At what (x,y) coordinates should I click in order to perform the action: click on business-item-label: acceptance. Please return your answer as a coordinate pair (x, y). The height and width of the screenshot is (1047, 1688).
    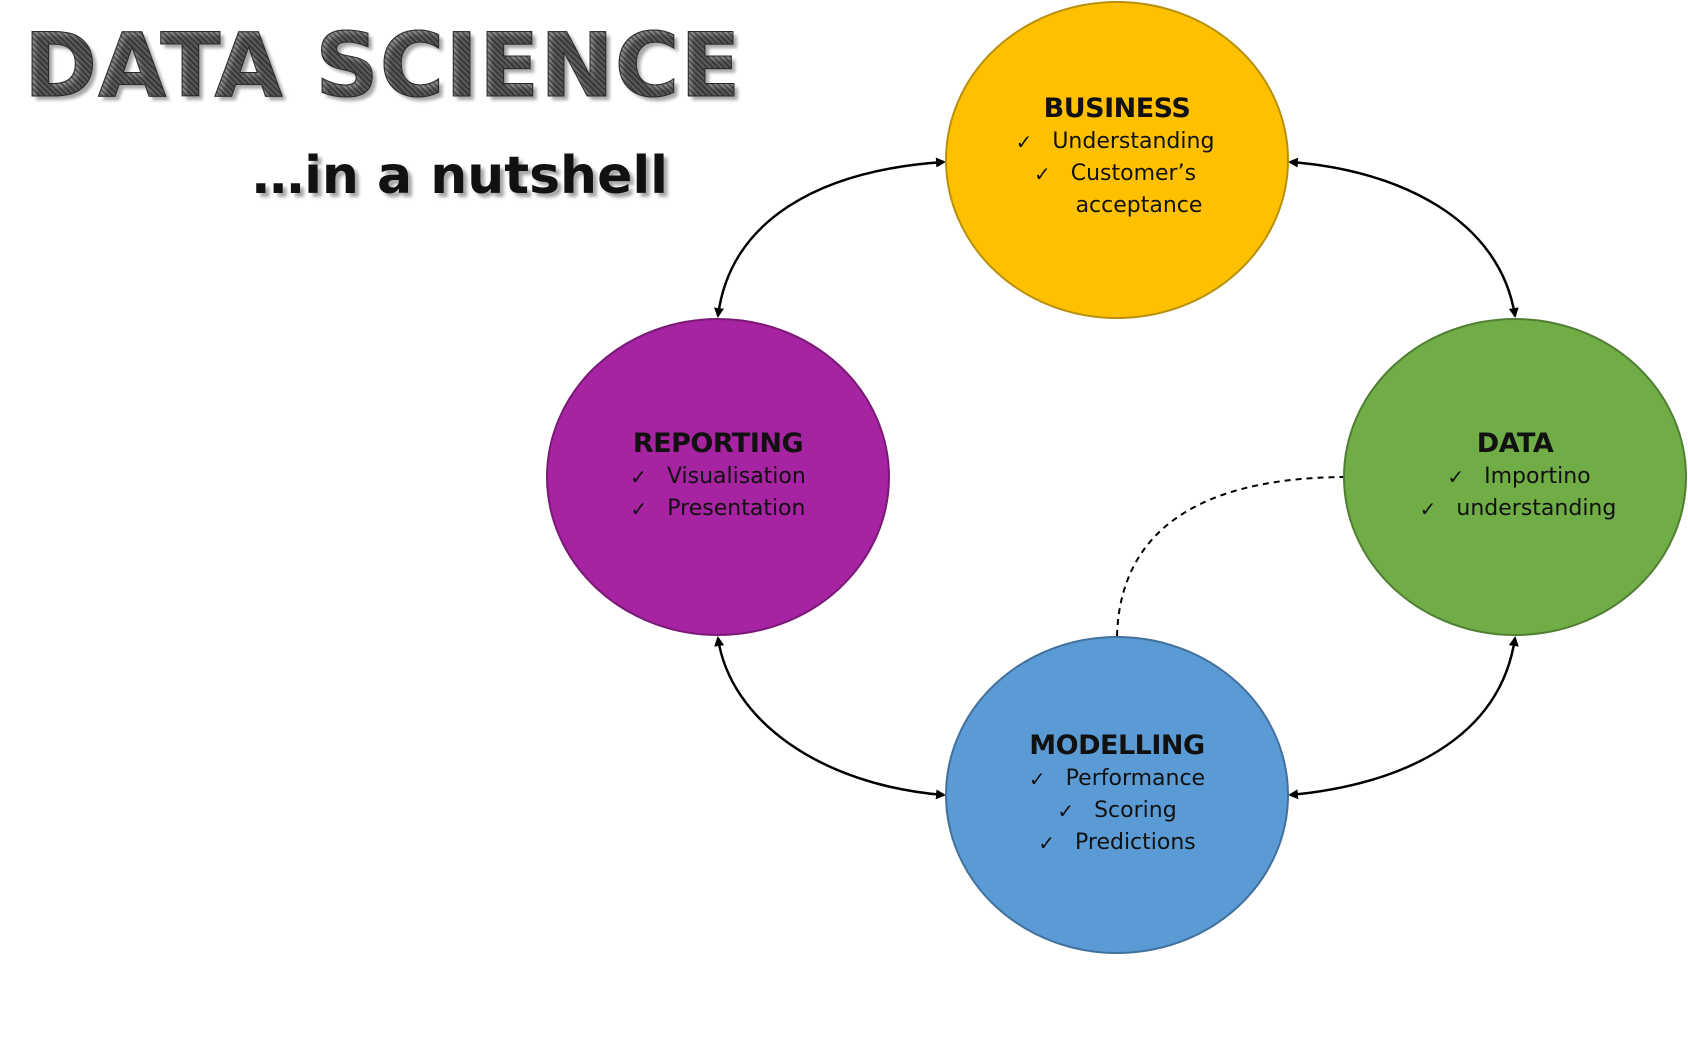
    Looking at the image, I should click on (1139, 205).